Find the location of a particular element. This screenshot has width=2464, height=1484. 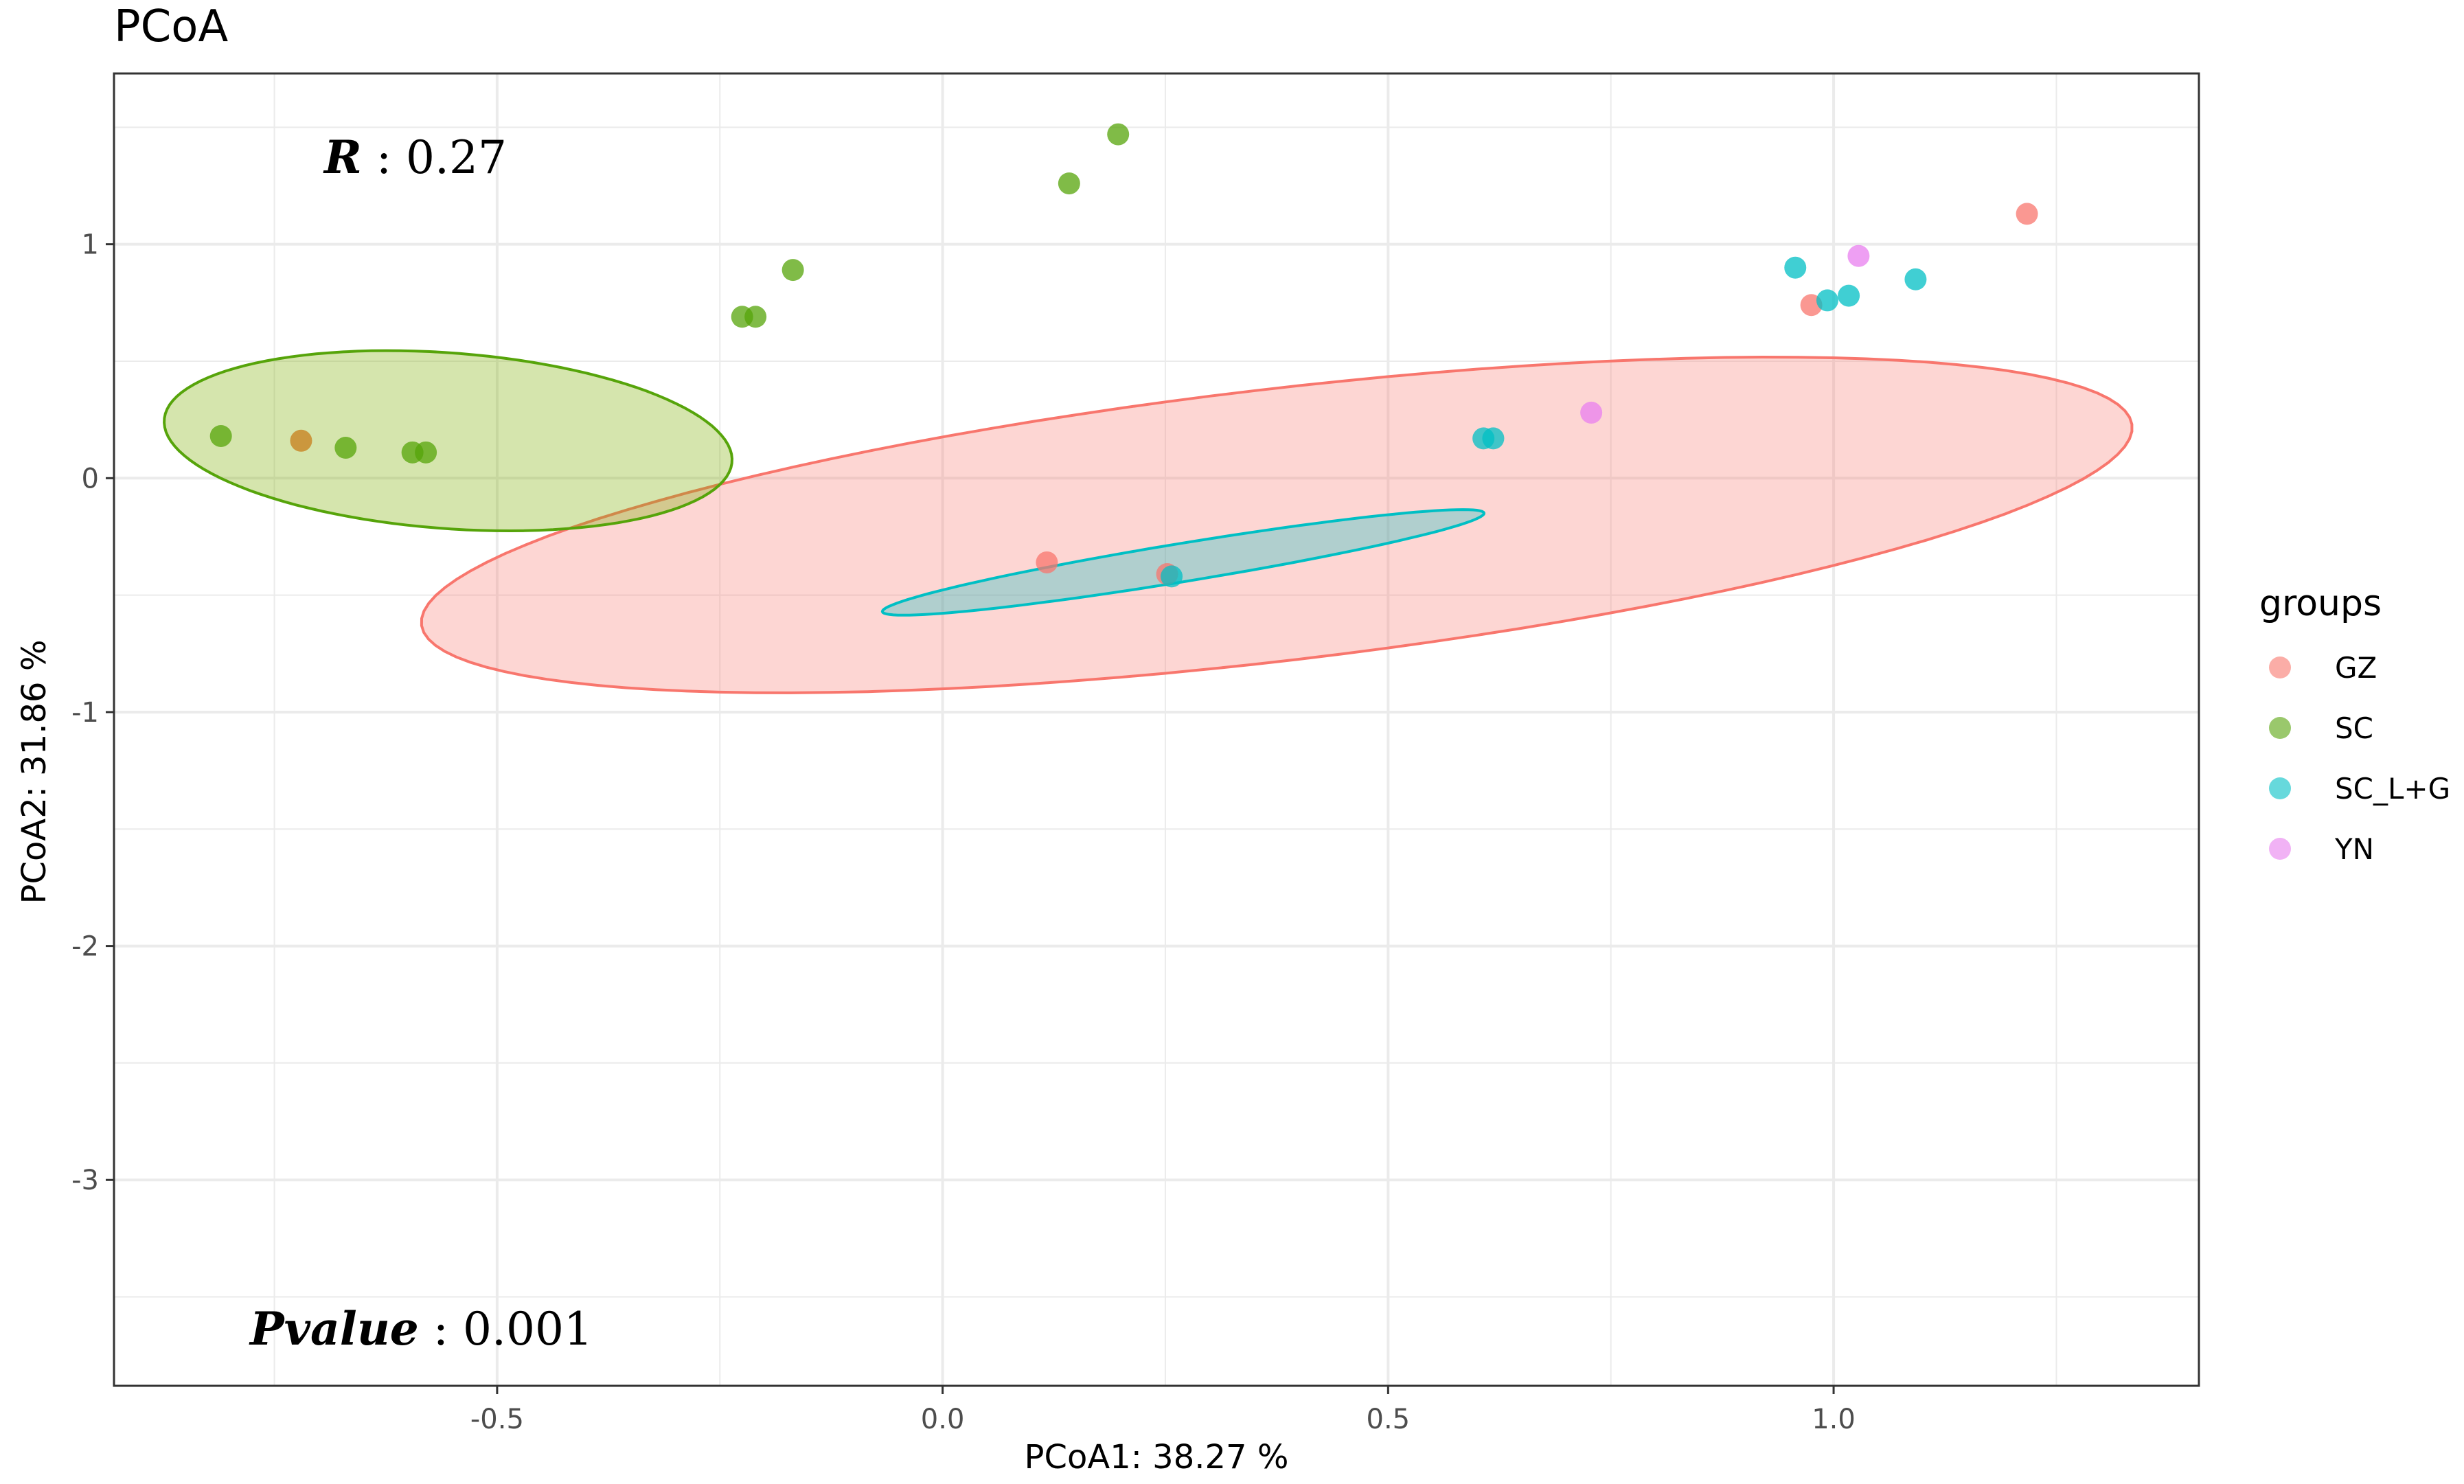

r-statistic: R : 0.27 is located at coordinates (415, 157).